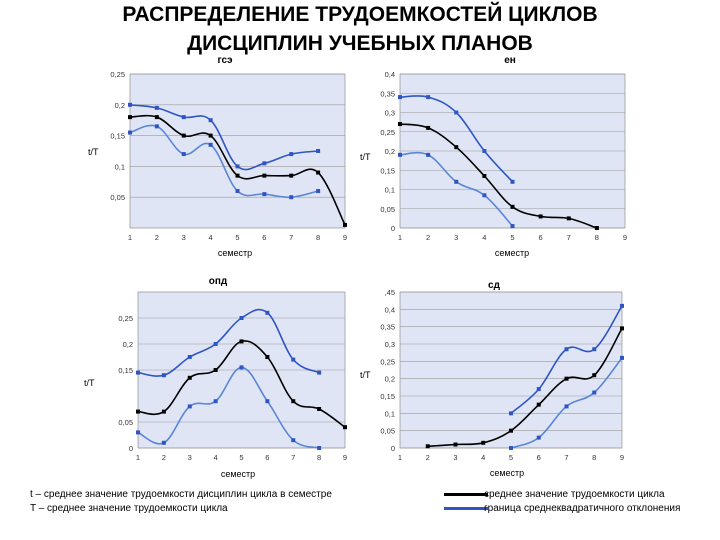  What do you see at coordinates (387, 93) in the screenshot?
I see `y-tick-label: 0,35` at bounding box center [387, 93].